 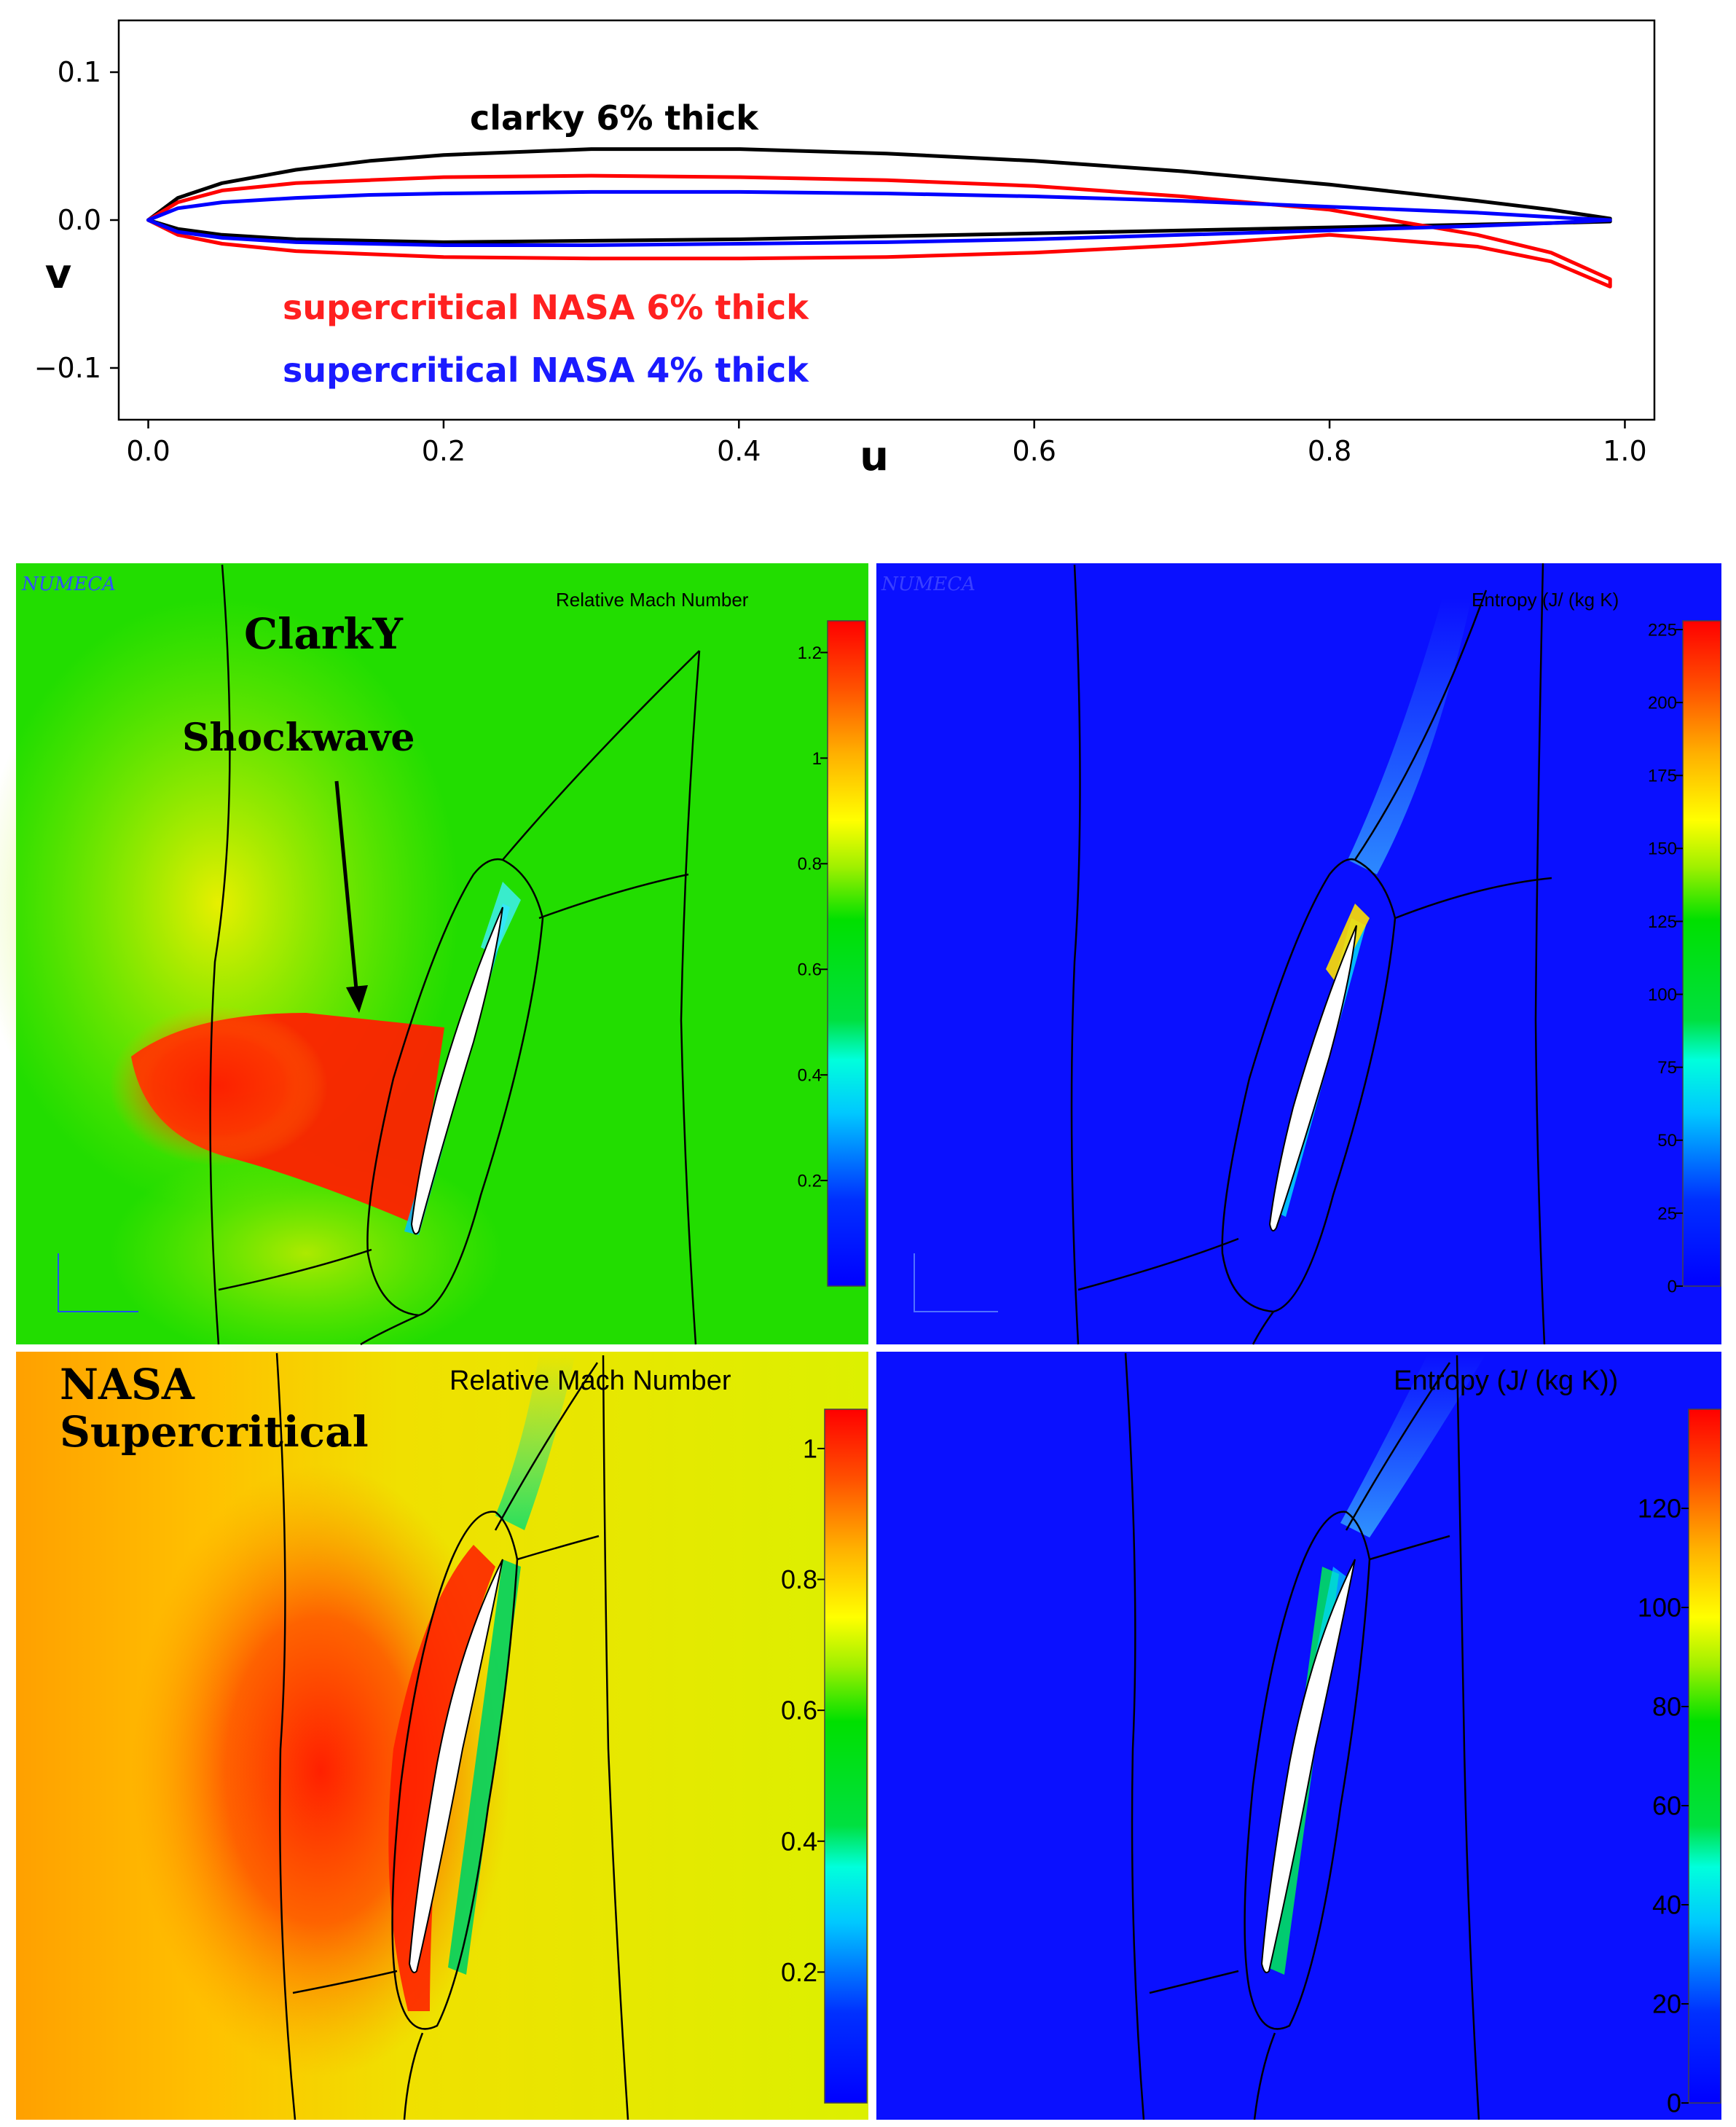 I want to click on colorbar-tick-label: 100, so click(x=1659, y=1608).